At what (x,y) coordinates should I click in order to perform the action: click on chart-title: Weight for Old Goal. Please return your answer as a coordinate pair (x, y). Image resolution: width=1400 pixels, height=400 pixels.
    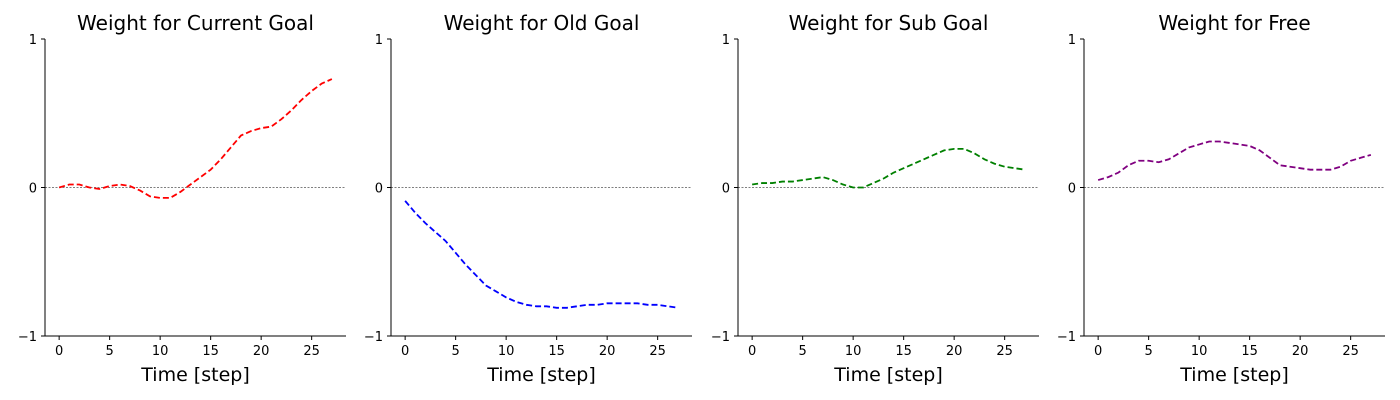
    Looking at the image, I should click on (542, 23).